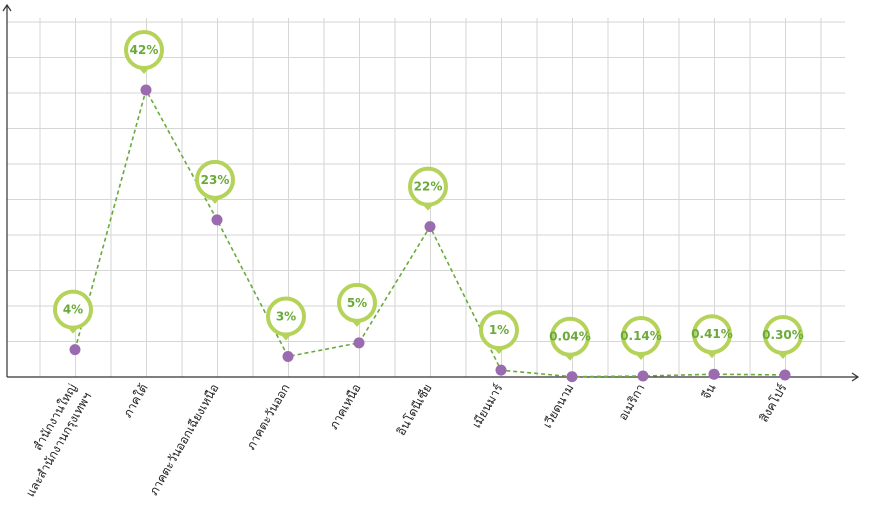 Image resolution: width=869 pixels, height=519 pixels. I want to click on data-label: 0.41%, so click(712, 334).